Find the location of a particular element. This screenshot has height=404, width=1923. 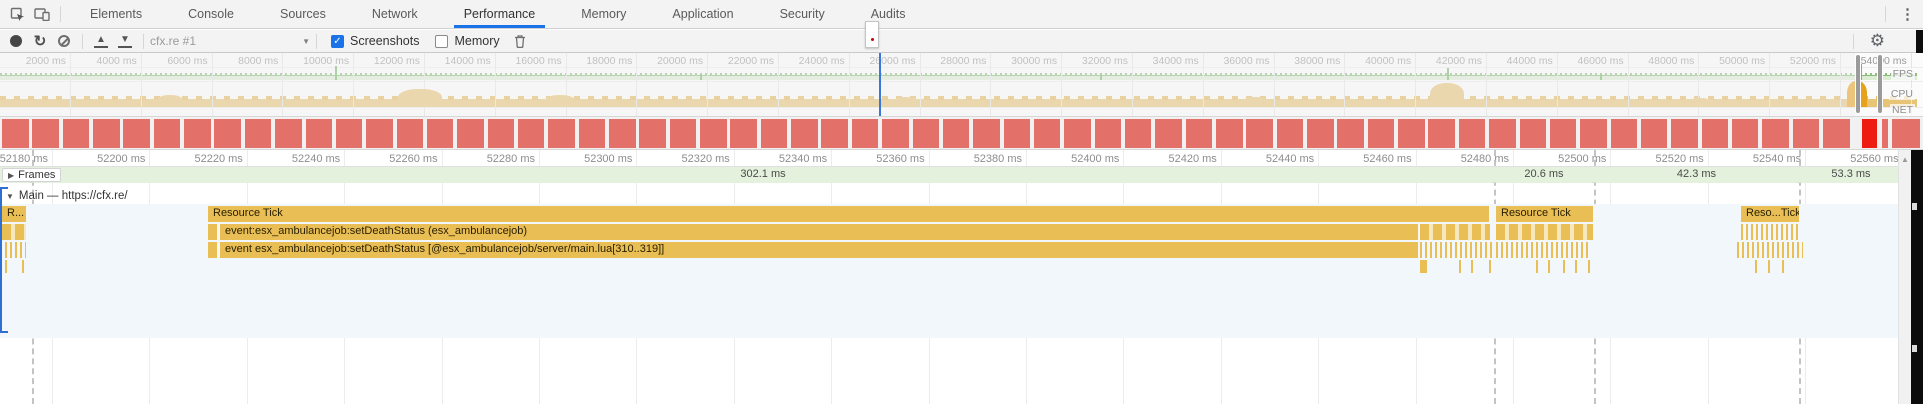

frames-track-header: ▶ Frames is located at coordinates (32, 175).